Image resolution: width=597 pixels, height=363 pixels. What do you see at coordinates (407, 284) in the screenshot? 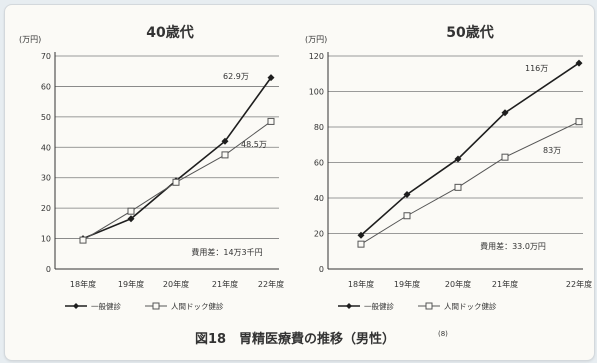
I see `c50-x-tick-label: 19年度` at bounding box center [407, 284].